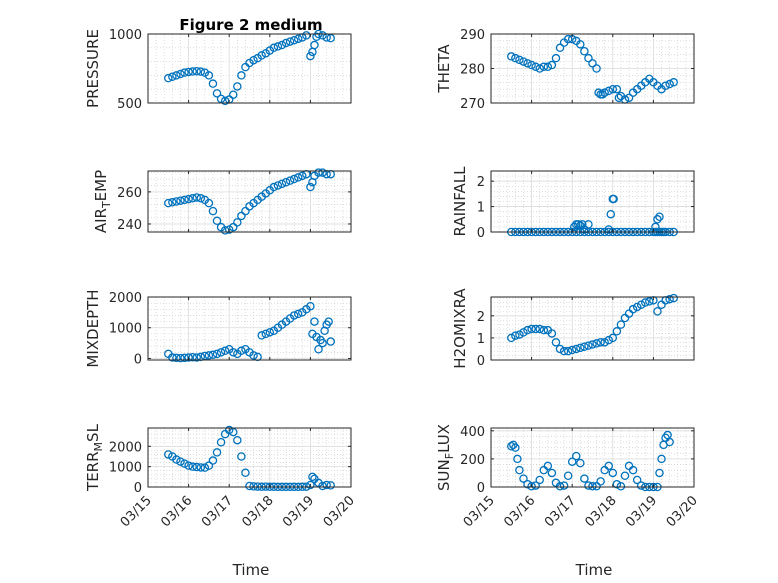 This screenshot has width=778, height=583. I want to click on y-tick-label: 0, so click(481, 233).